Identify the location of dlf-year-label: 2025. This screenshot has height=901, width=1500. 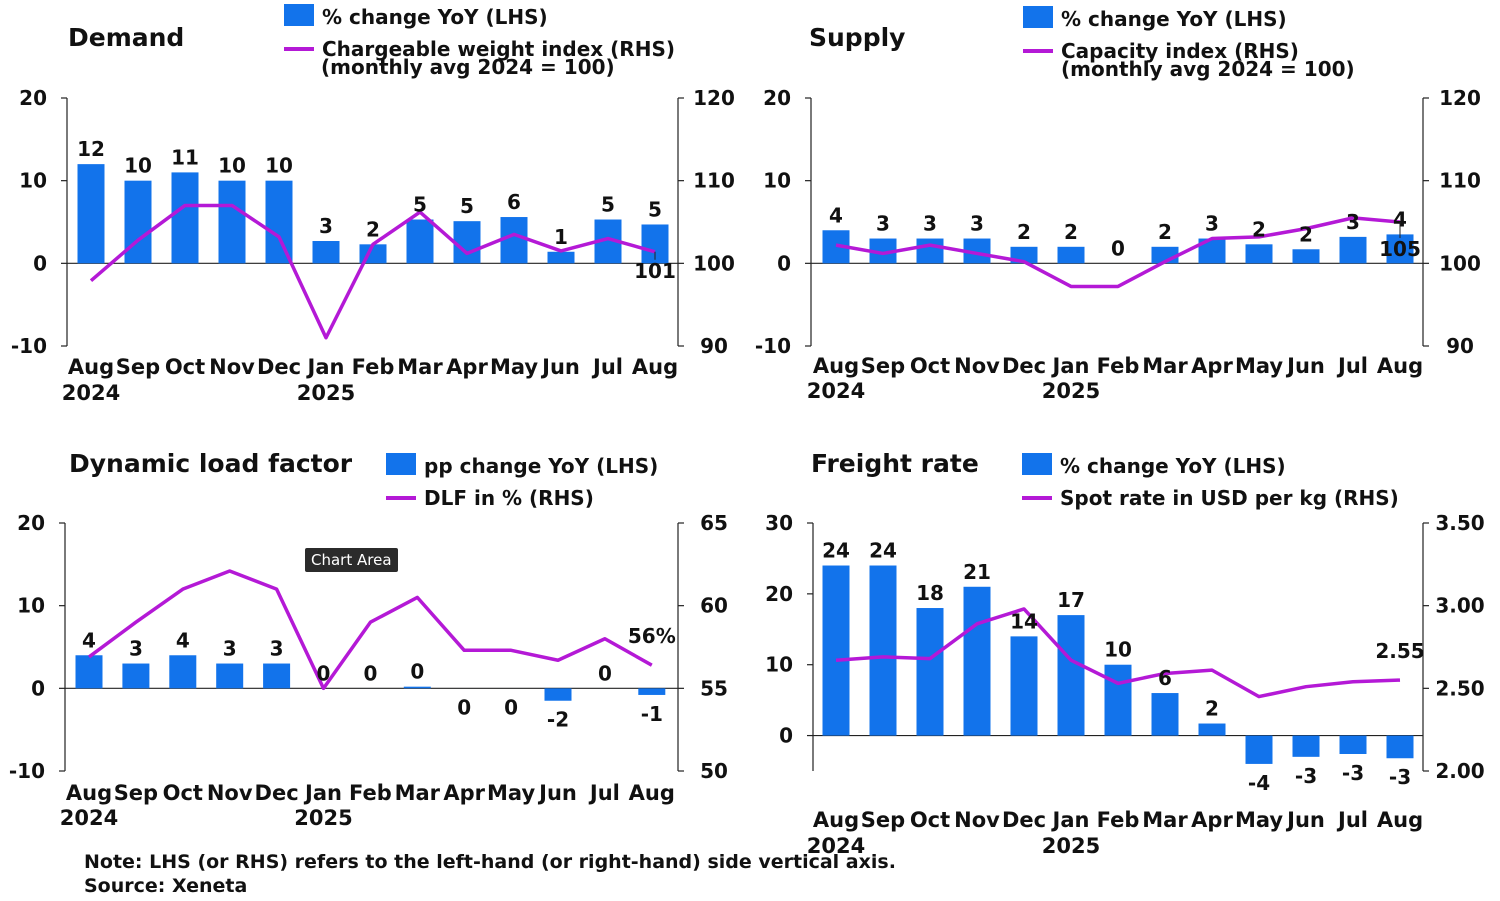
(323, 818).